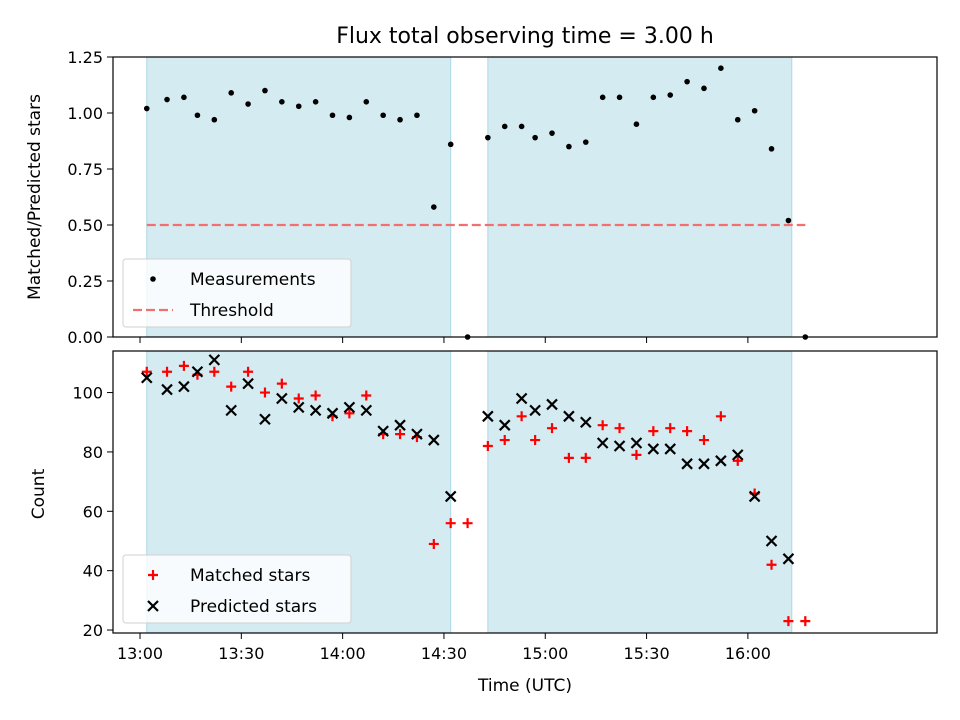 The image size is (960, 720). Describe the element at coordinates (85, 113) in the screenshot. I see `y-tick-label: 1.00` at that location.